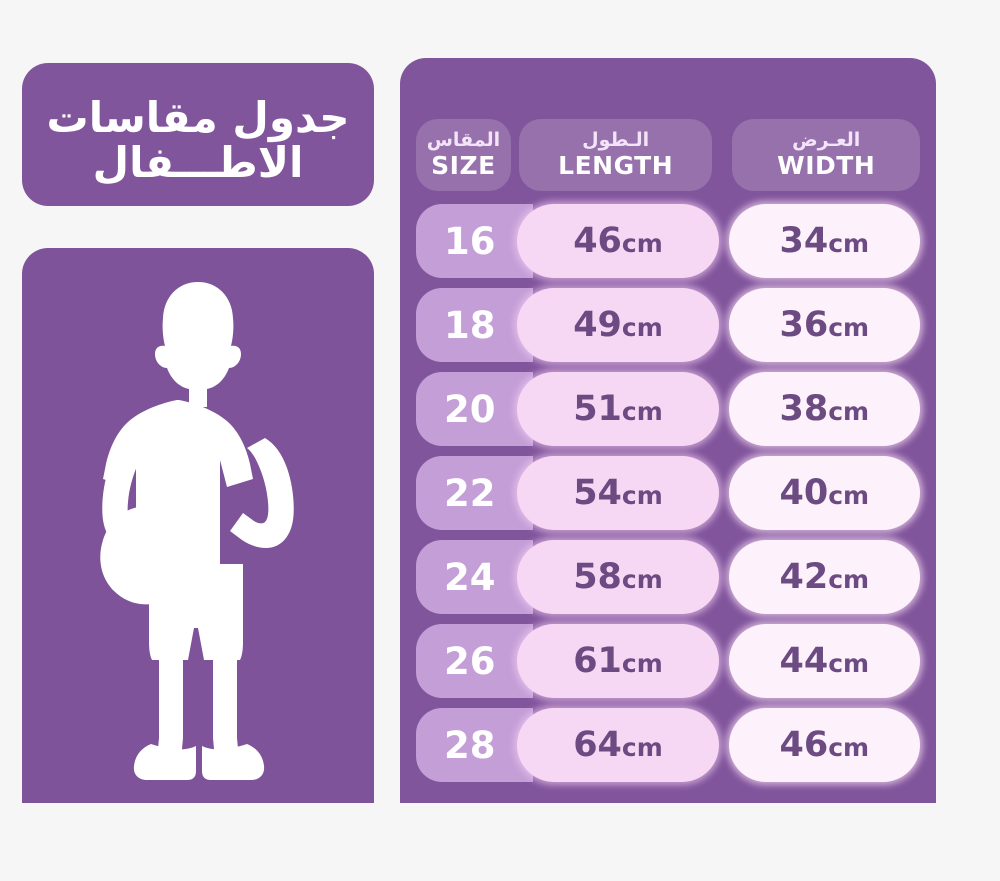  I want to click on cell-width: 36cm, so click(824, 325).